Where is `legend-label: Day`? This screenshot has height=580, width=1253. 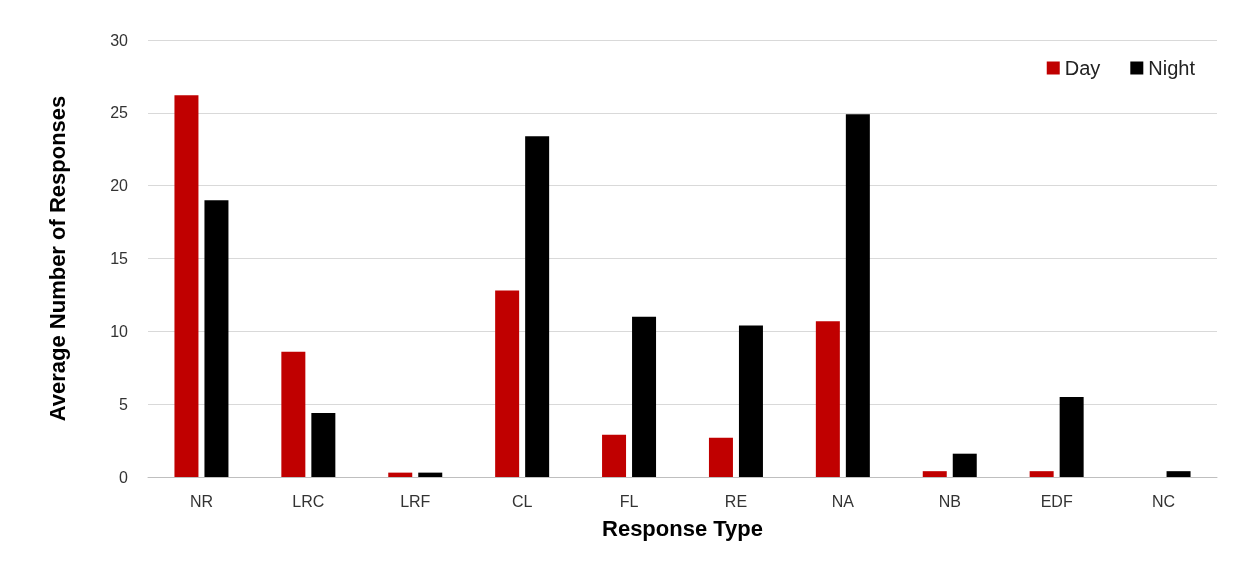
legend-label: Day is located at coordinates (1082, 68).